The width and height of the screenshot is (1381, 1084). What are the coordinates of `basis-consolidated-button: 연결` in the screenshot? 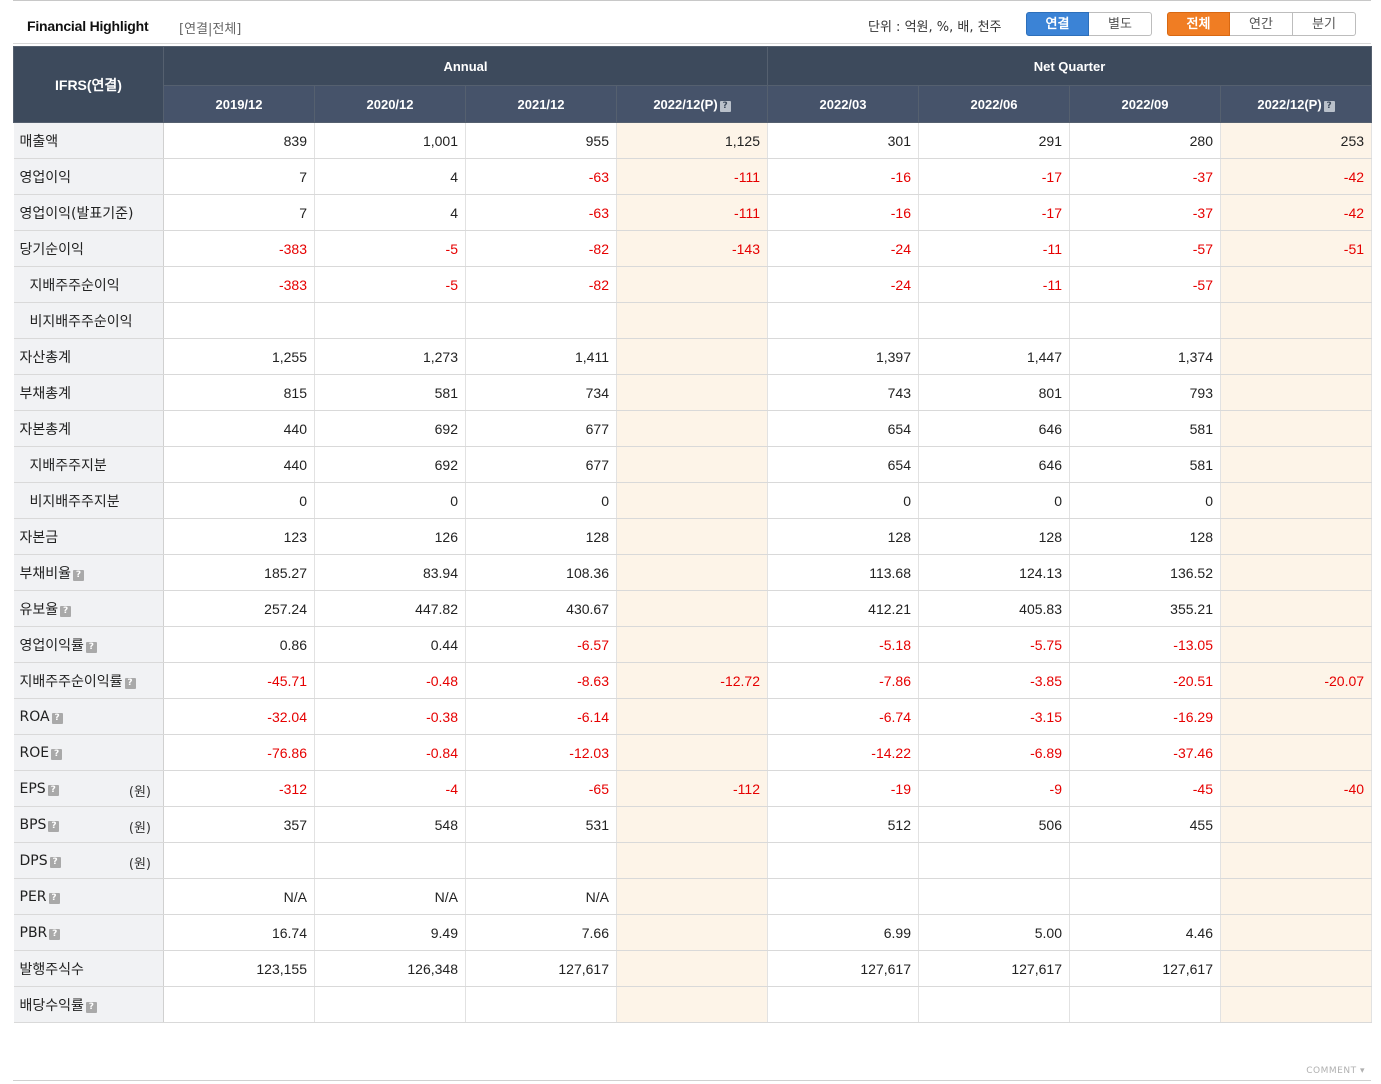 It's located at (1057, 24).